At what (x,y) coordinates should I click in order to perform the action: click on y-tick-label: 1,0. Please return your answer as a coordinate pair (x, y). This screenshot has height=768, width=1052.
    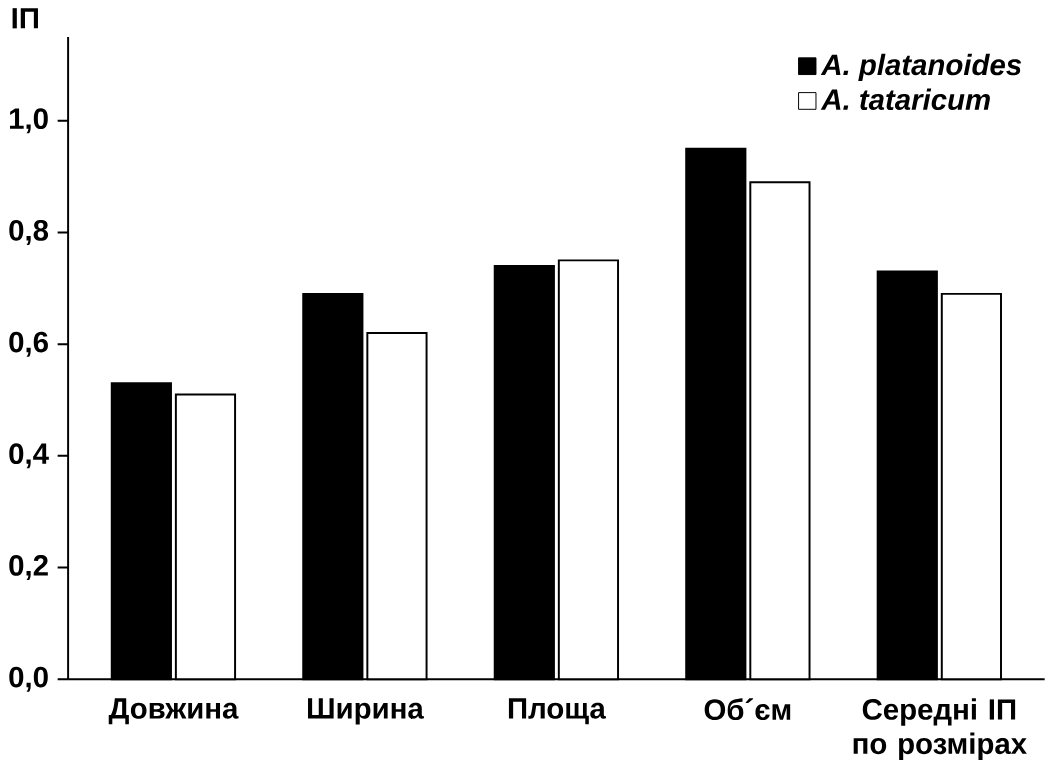
    Looking at the image, I should click on (29, 121).